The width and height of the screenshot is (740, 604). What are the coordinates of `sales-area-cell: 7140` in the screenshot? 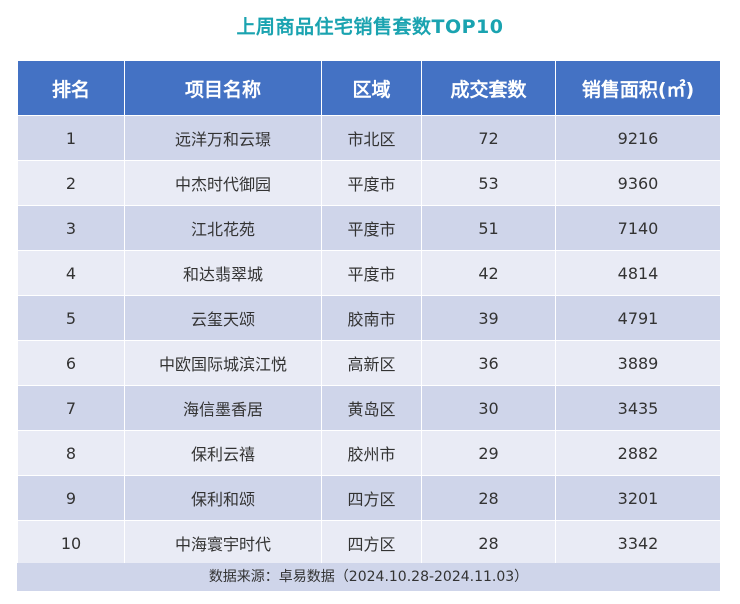 It's located at (638, 228).